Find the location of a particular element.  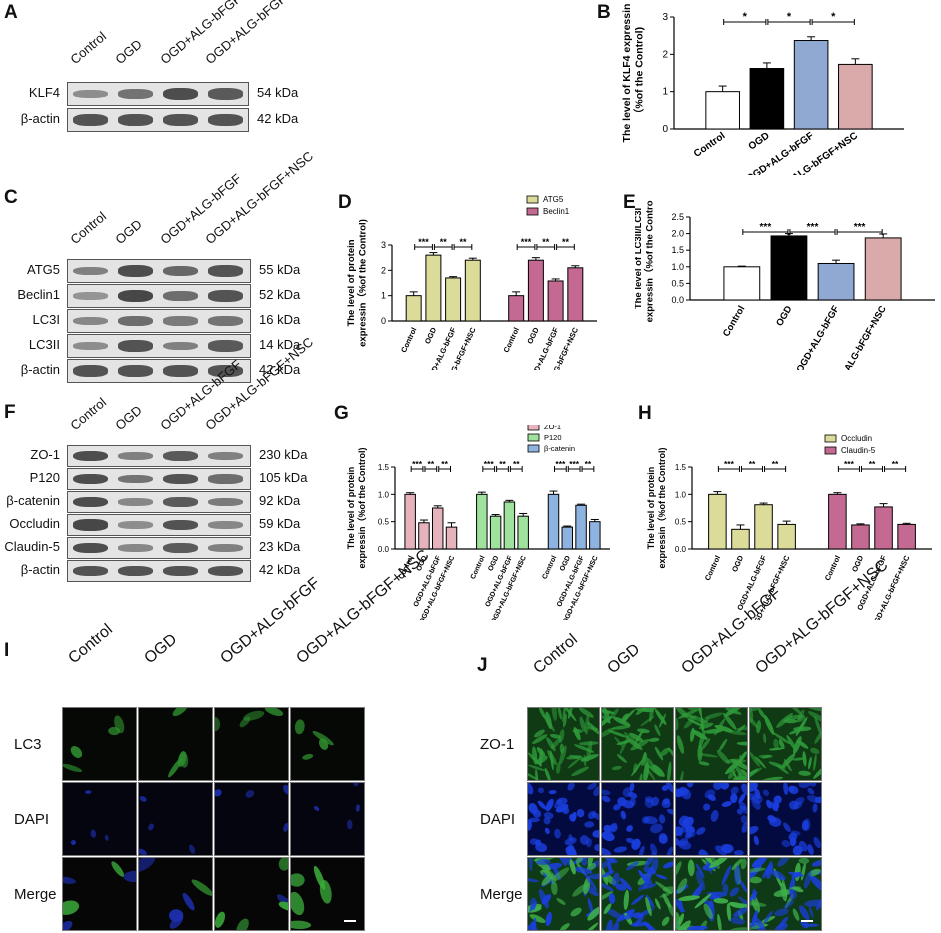

molecular-weight: 59 kDa is located at coordinates (280, 523).